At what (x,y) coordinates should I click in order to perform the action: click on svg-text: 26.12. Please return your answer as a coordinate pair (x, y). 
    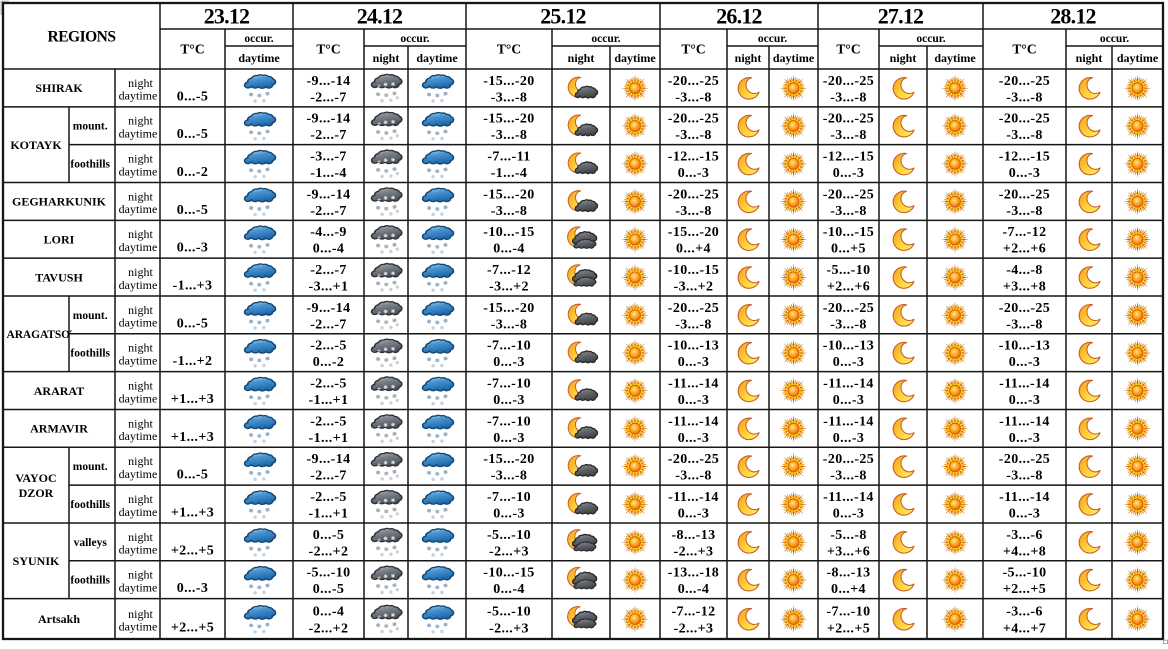
    Looking at the image, I should click on (739, 15).